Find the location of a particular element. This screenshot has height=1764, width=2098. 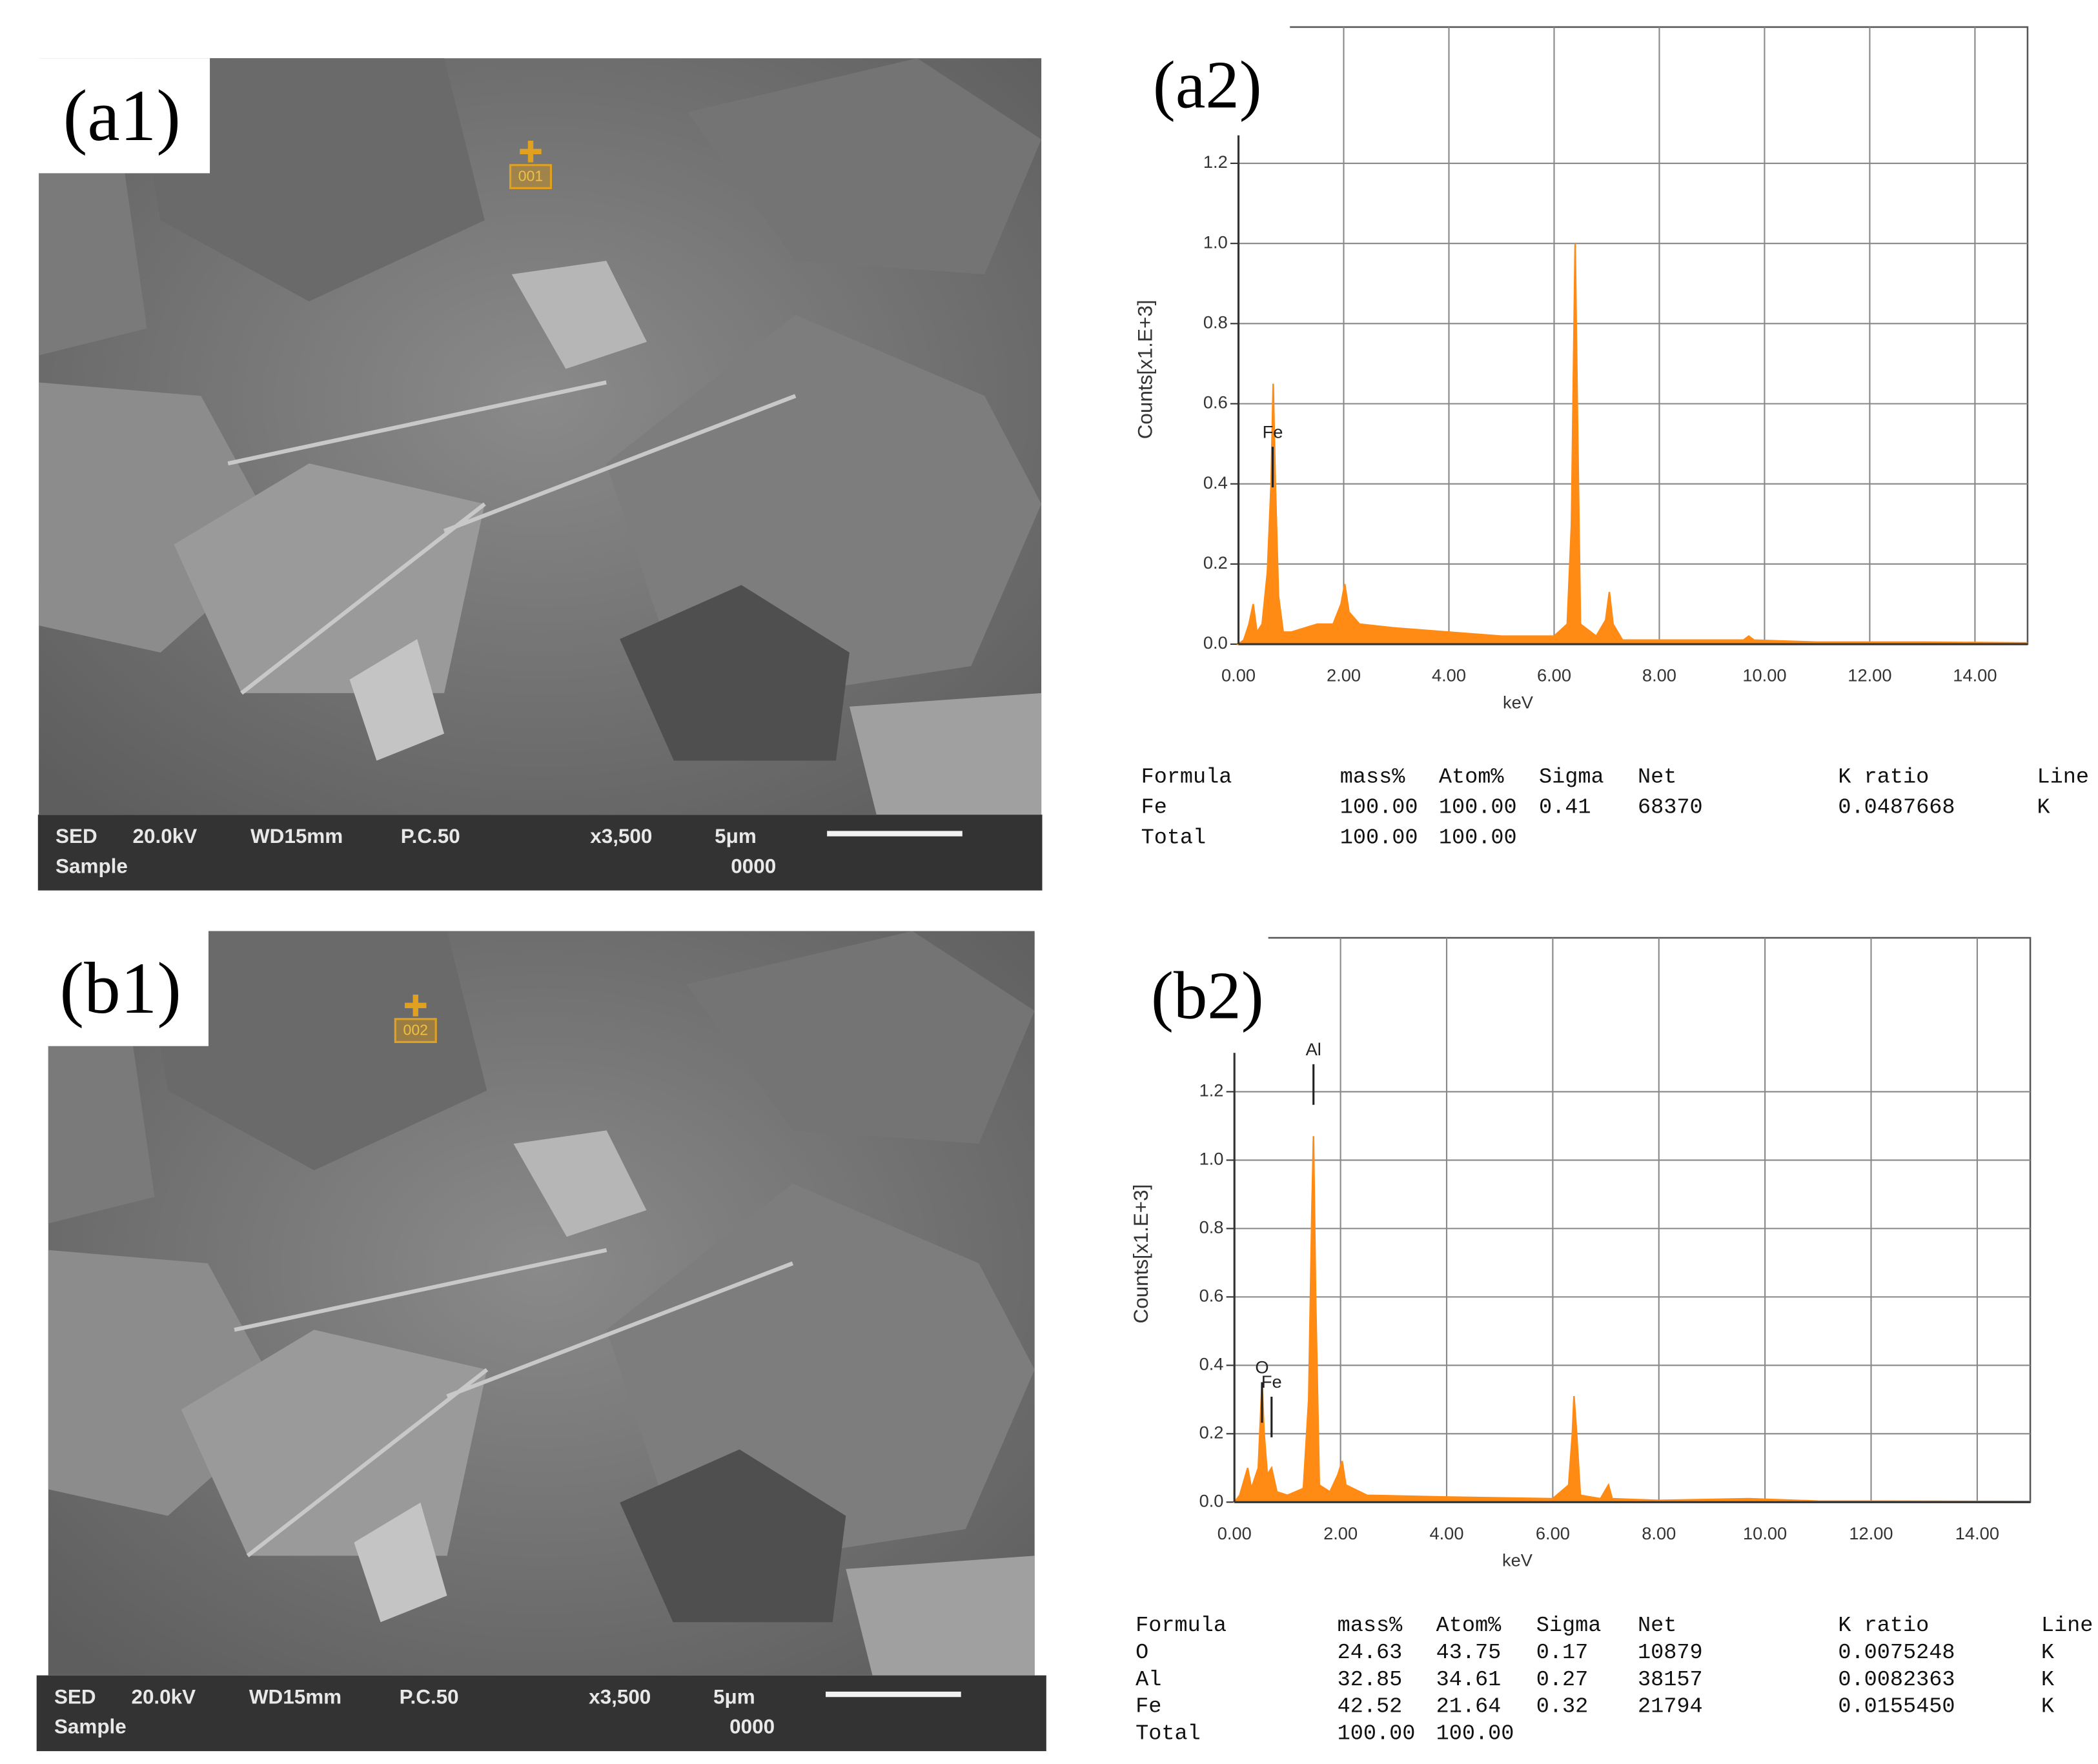

table-cell: 68370 is located at coordinates (1670, 808).